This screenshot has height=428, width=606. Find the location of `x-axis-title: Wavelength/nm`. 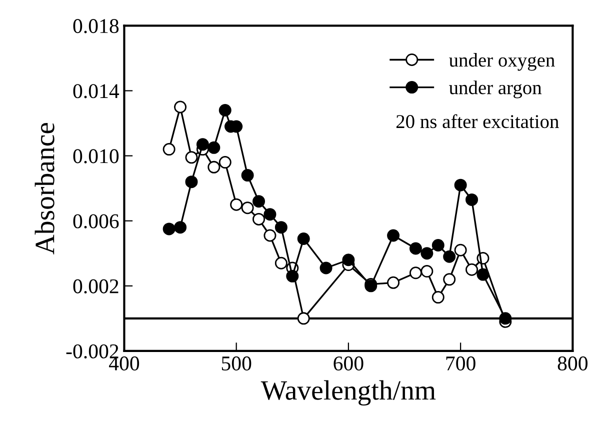

x-axis-title: Wavelength/nm is located at coordinates (348, 393).